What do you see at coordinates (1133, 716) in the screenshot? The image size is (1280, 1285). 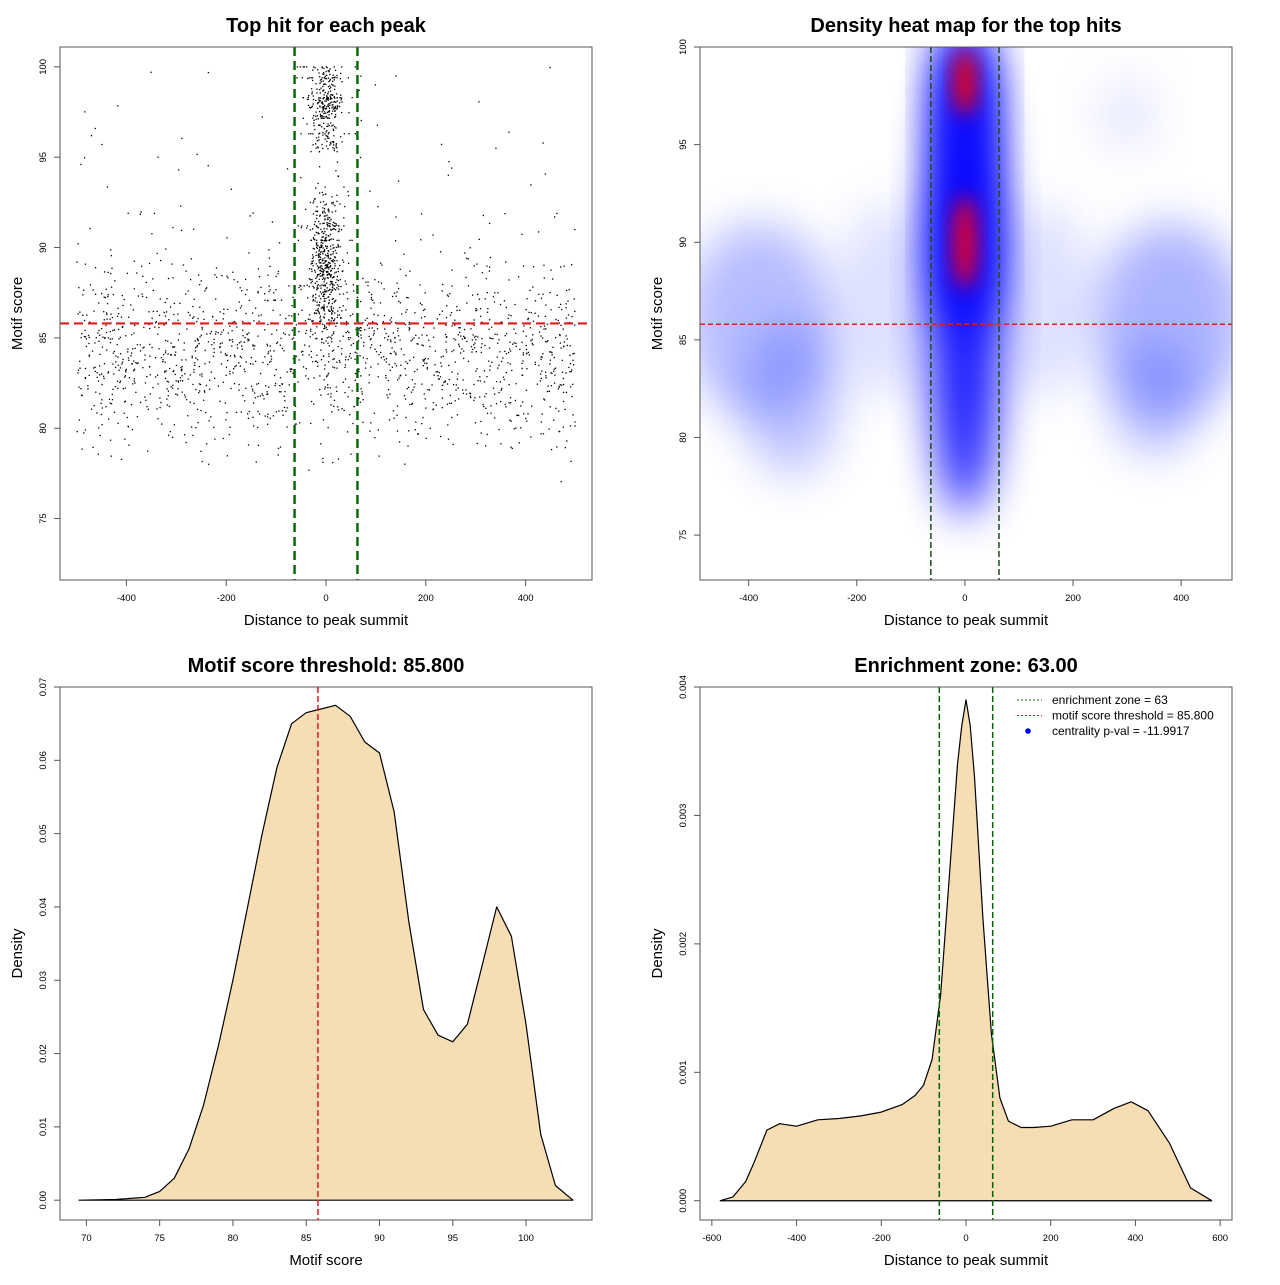 I see `legend-entry: motif score threshold = 85.800` at bounding box center [1133, 716].